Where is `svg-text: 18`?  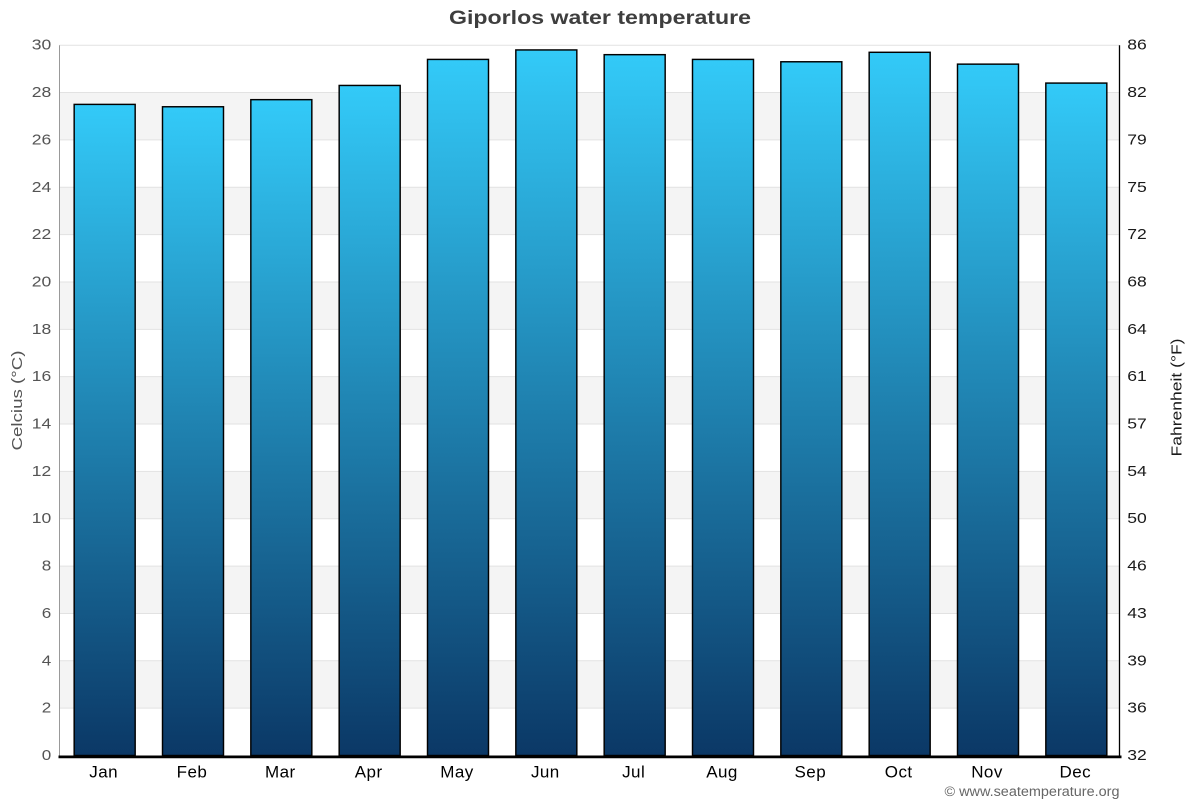
svg-text: 18 is located at coordinates (42, 329).